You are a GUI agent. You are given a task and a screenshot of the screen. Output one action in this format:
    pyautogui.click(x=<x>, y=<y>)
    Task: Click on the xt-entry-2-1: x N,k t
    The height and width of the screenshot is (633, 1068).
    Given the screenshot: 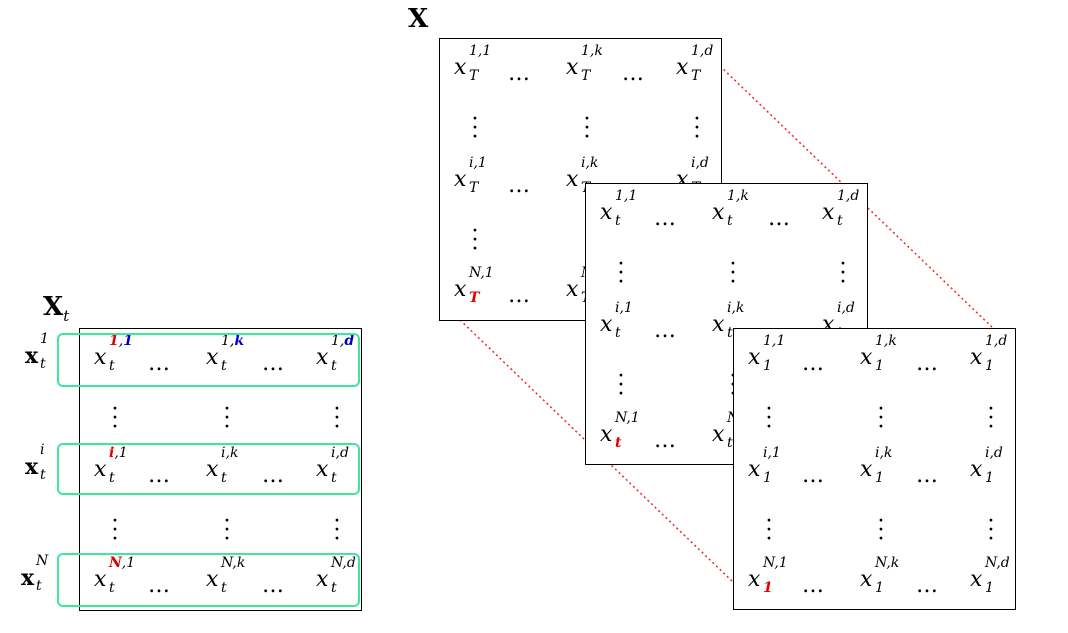 What is the action you would take?
    pyautogui.click(x=226, y=575)
    